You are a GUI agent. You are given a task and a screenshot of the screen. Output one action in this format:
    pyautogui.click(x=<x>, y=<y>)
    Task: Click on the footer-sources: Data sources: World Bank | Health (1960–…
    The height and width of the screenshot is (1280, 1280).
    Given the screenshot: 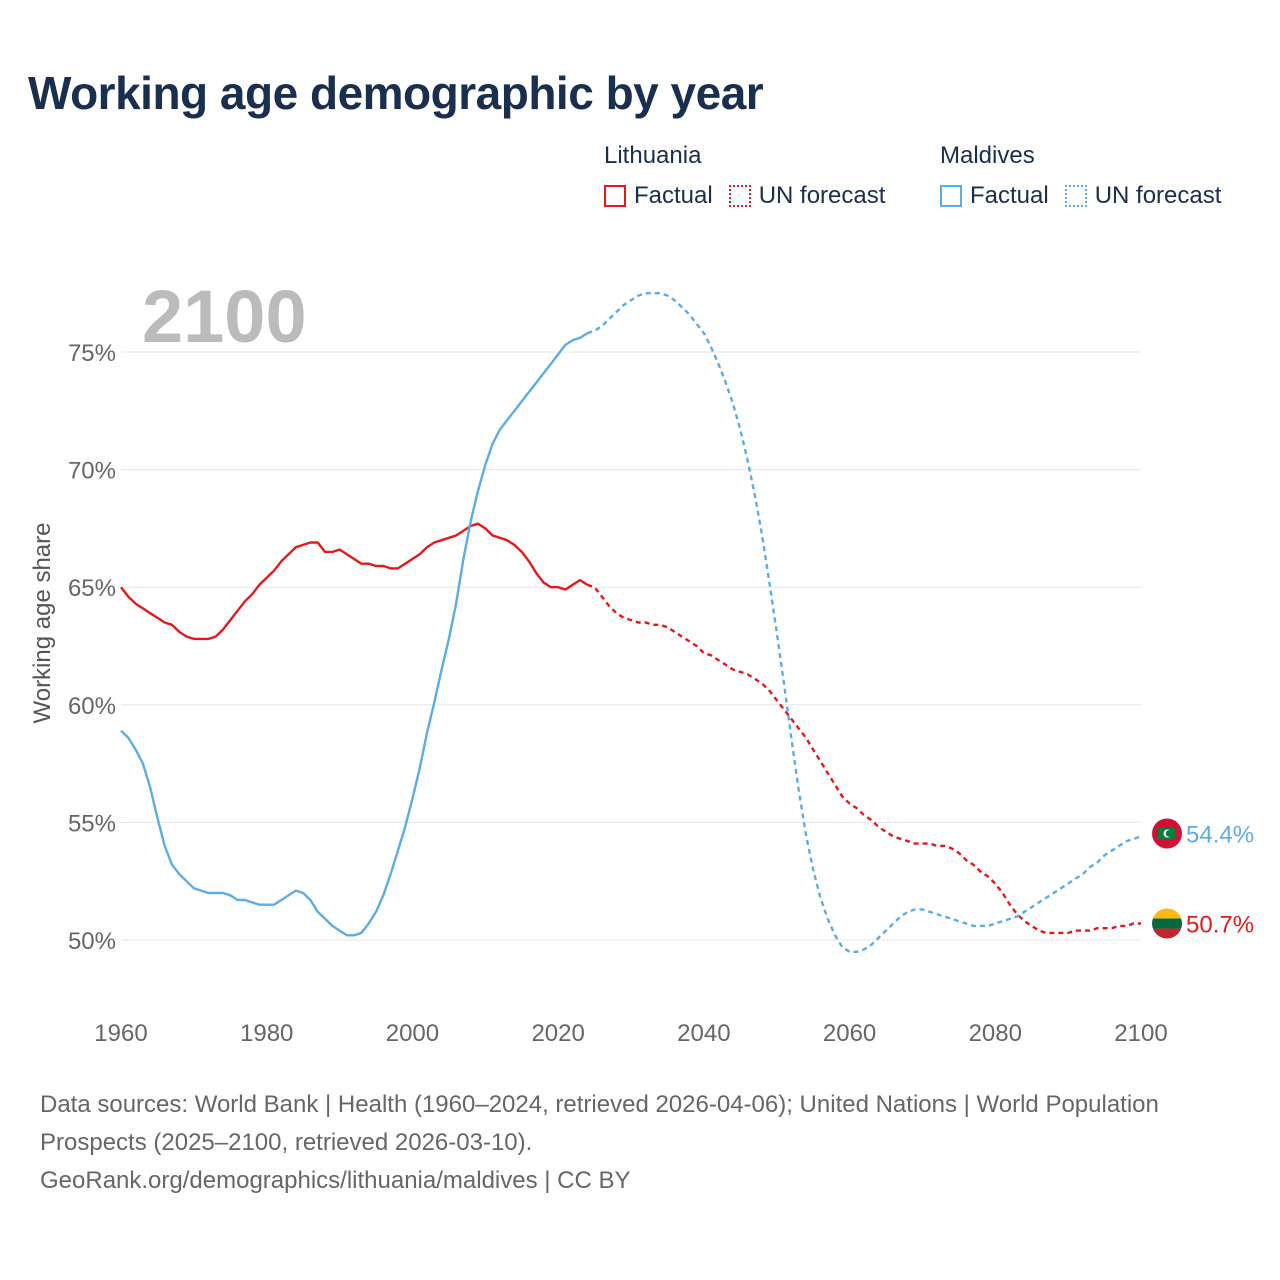 What is the action you would take?
    pyautogui.click(x=599, y=1123)
    